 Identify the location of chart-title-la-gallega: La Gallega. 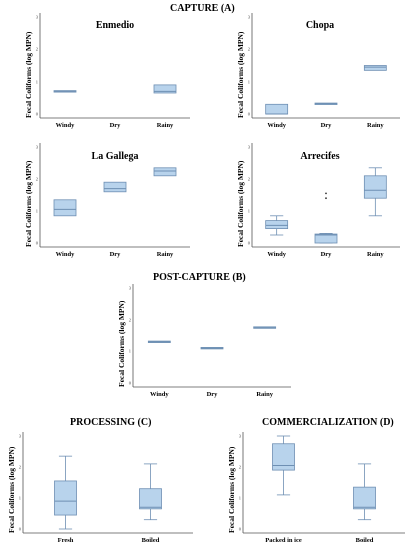
(115, 156).